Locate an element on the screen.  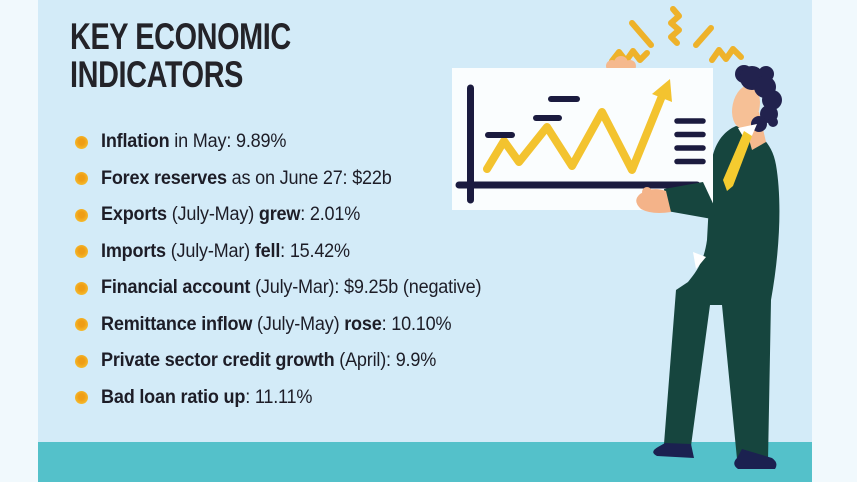
indicator-item: Forex reserves as on June 27: $22b is located at coordinates (310, 179).